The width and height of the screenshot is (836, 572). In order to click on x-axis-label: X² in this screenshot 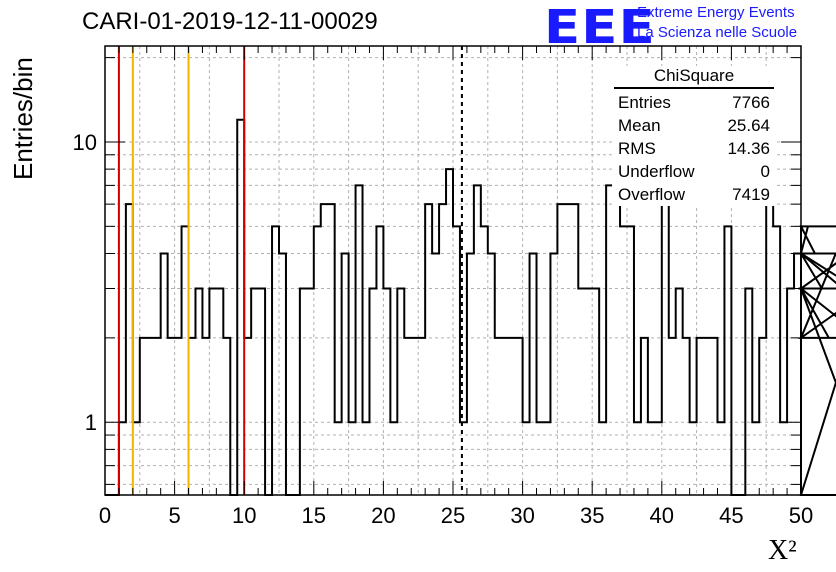, I will do `click(782, 550)`.